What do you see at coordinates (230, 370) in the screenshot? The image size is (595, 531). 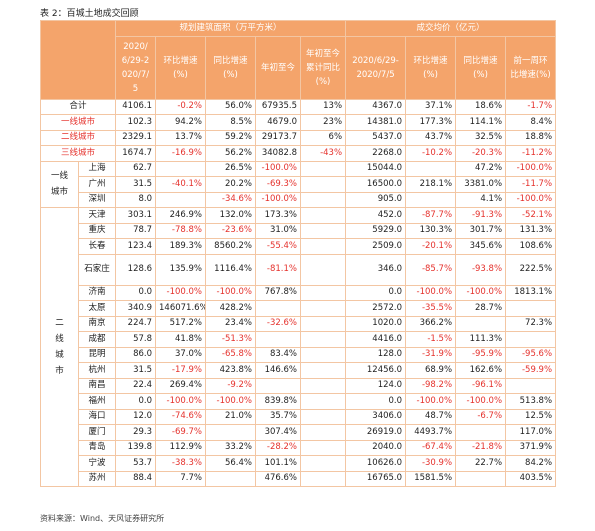 I see `cell: 423.8%` at bounding box center [230, 370].